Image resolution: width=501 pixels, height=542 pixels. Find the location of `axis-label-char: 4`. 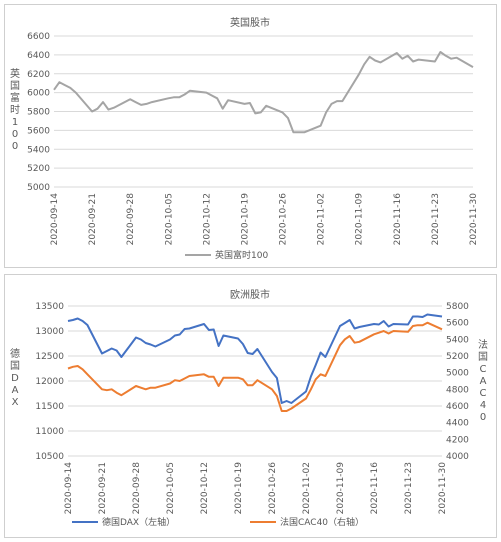

axis-label-char: 4 is located at coordinates (483, 405).